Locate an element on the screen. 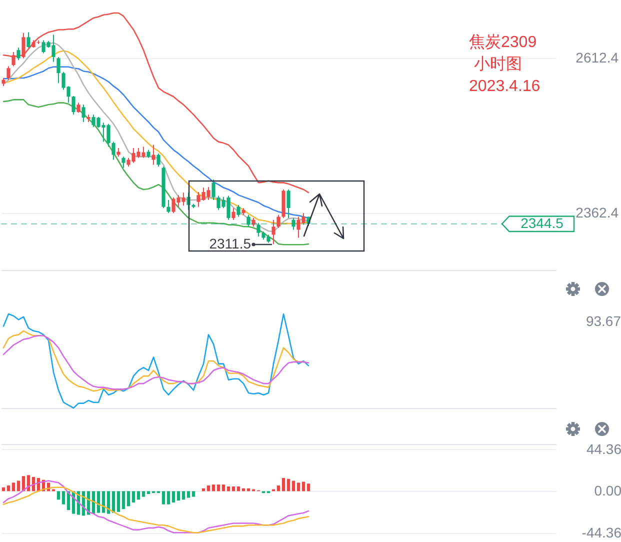  annotation: 2023.4.16 is located at coordinates (504, 86).